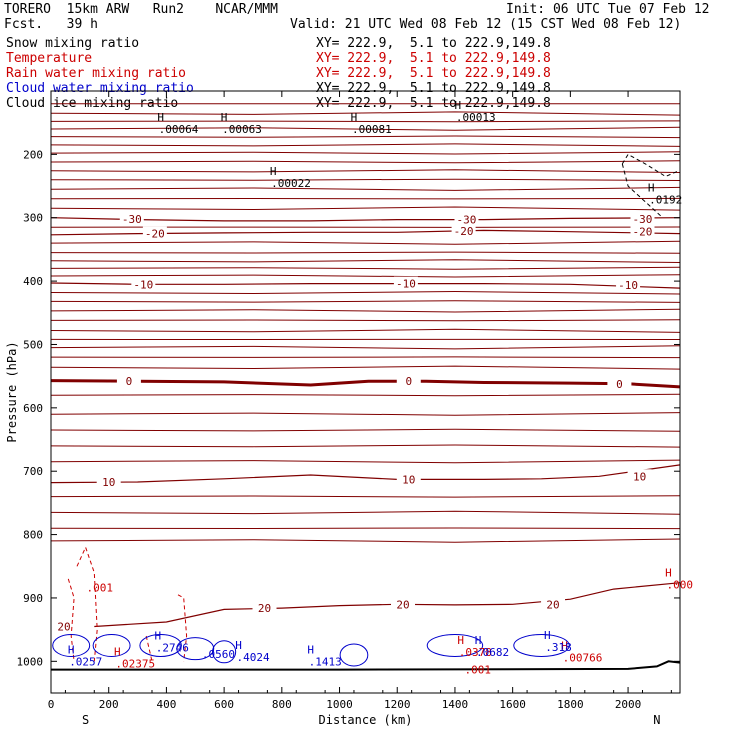 The image size is (740, 740). What do you see at coordinates (141, 9) in the screenshot?
I see `model-title: TORERO 15km ARW Run2 NCAR/MMM` at bounding box center [141, 9].